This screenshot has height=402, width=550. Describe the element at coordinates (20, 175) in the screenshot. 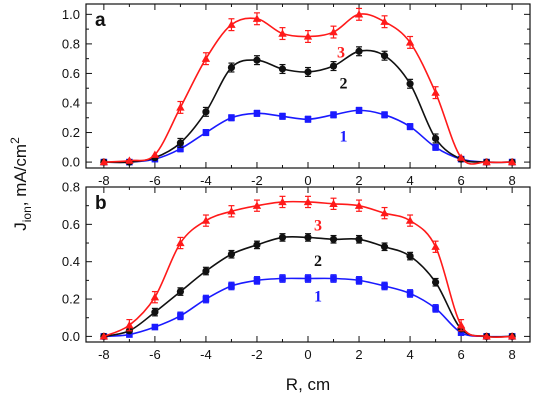

I see `y-axis-label-rest: , mA/cm` at that location.